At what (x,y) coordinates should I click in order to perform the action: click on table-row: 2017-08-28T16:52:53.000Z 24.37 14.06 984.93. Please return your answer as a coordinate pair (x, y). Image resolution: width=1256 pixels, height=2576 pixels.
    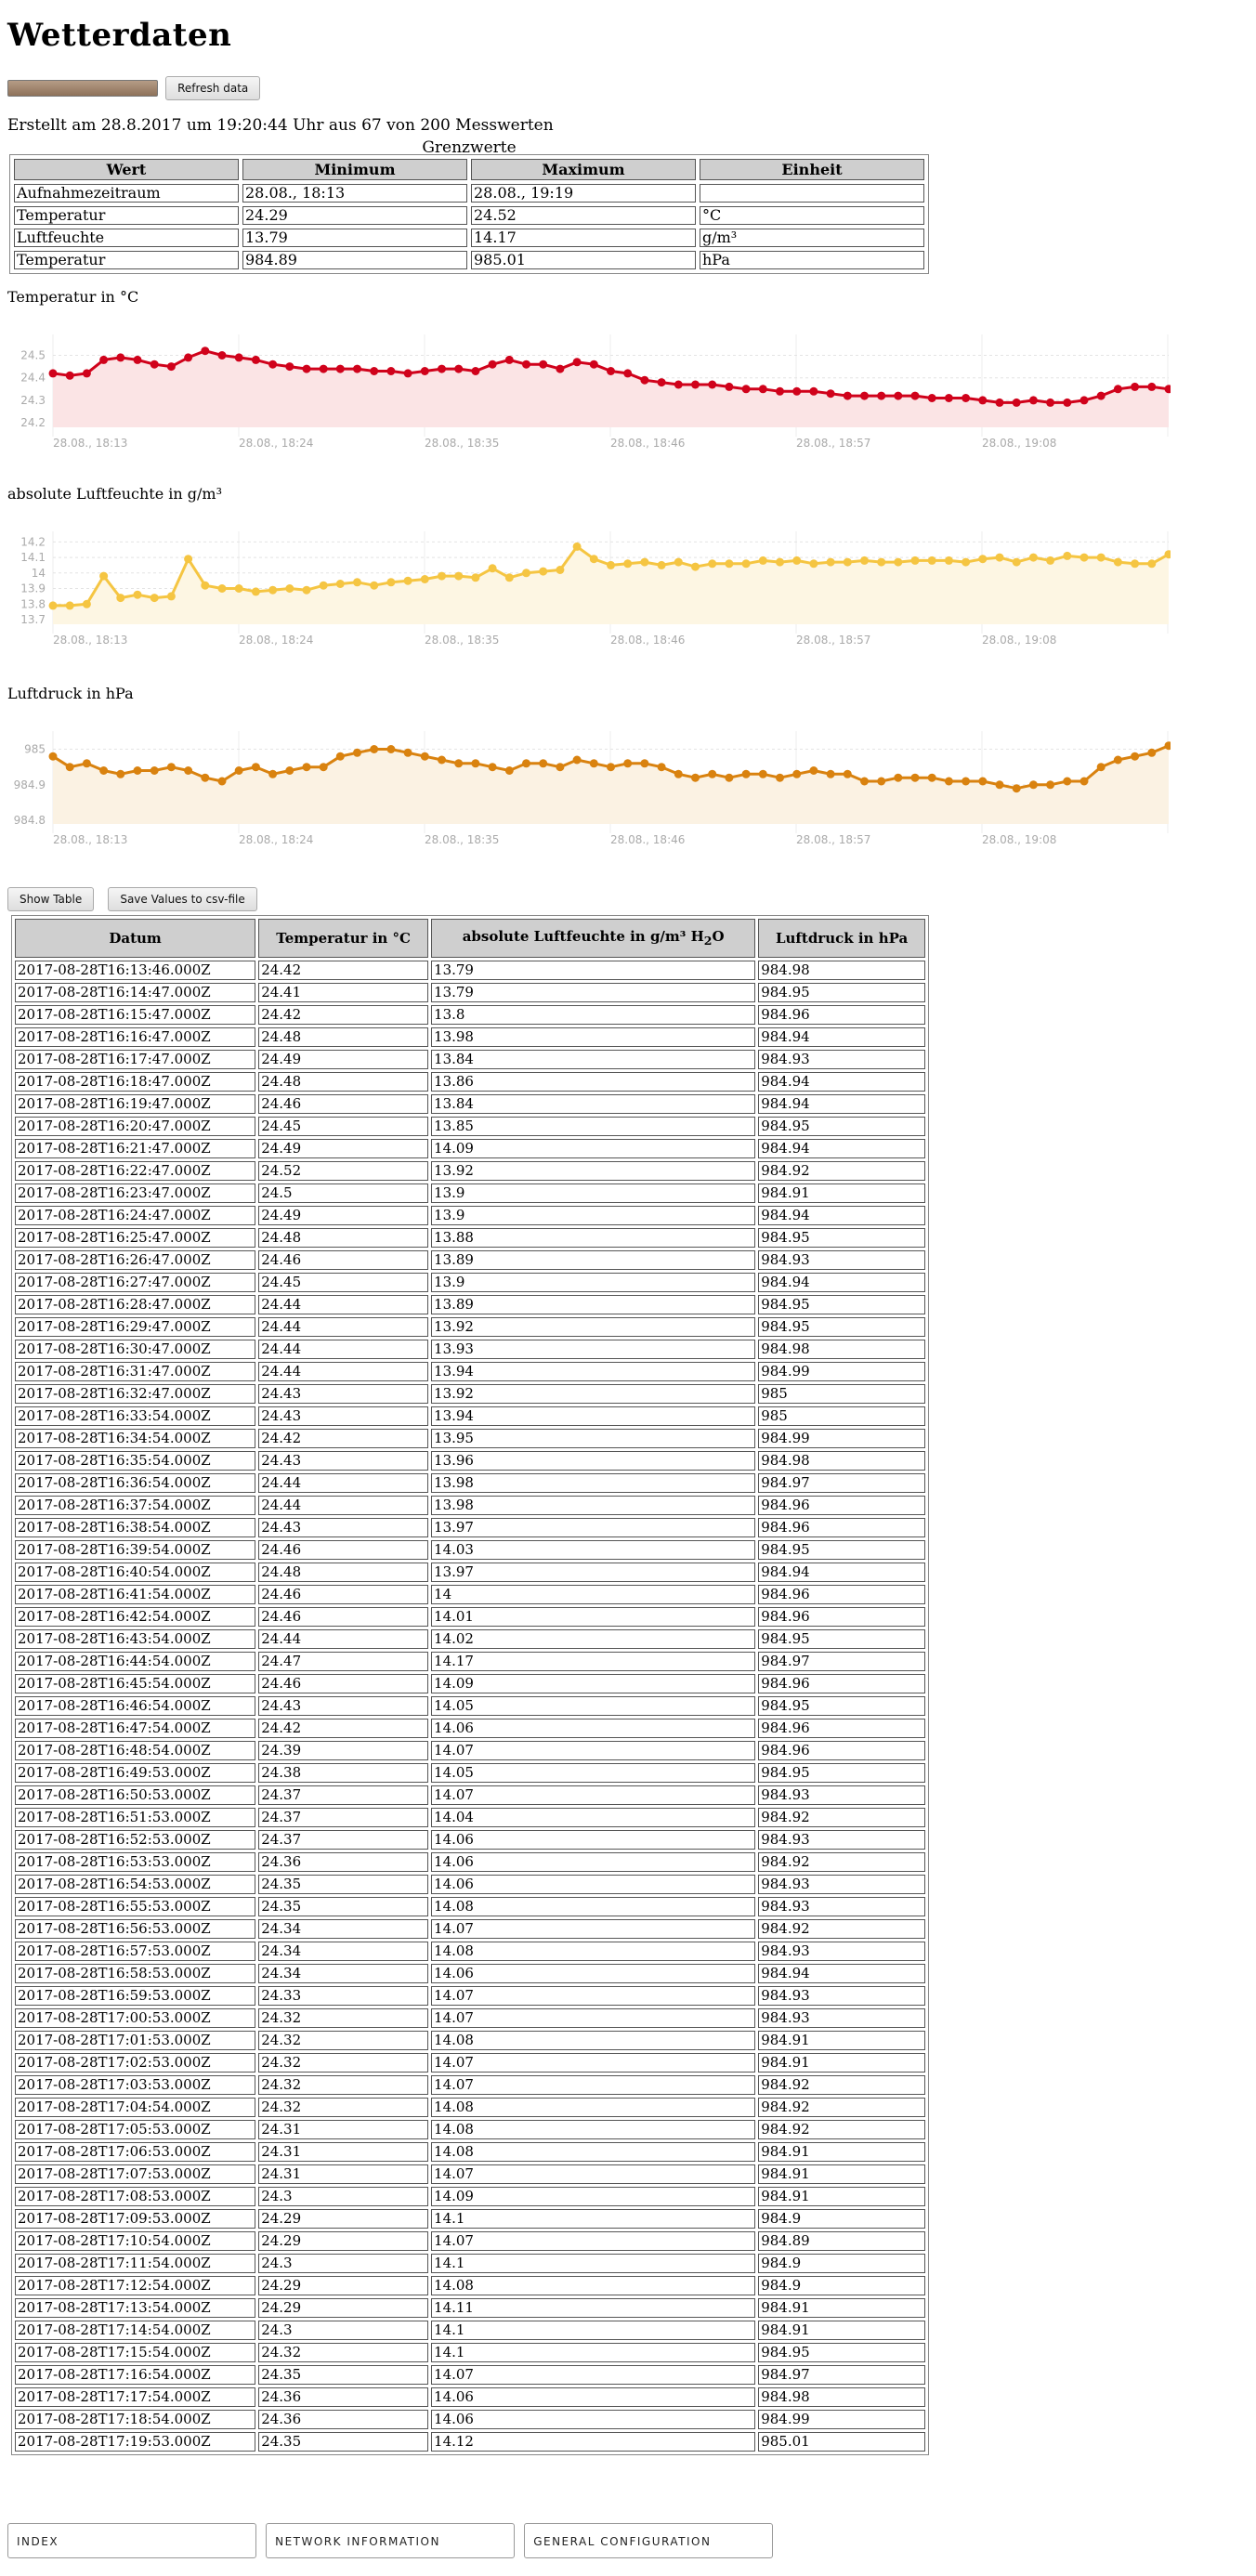
    Looking at the image, I should click on (470, 1840).